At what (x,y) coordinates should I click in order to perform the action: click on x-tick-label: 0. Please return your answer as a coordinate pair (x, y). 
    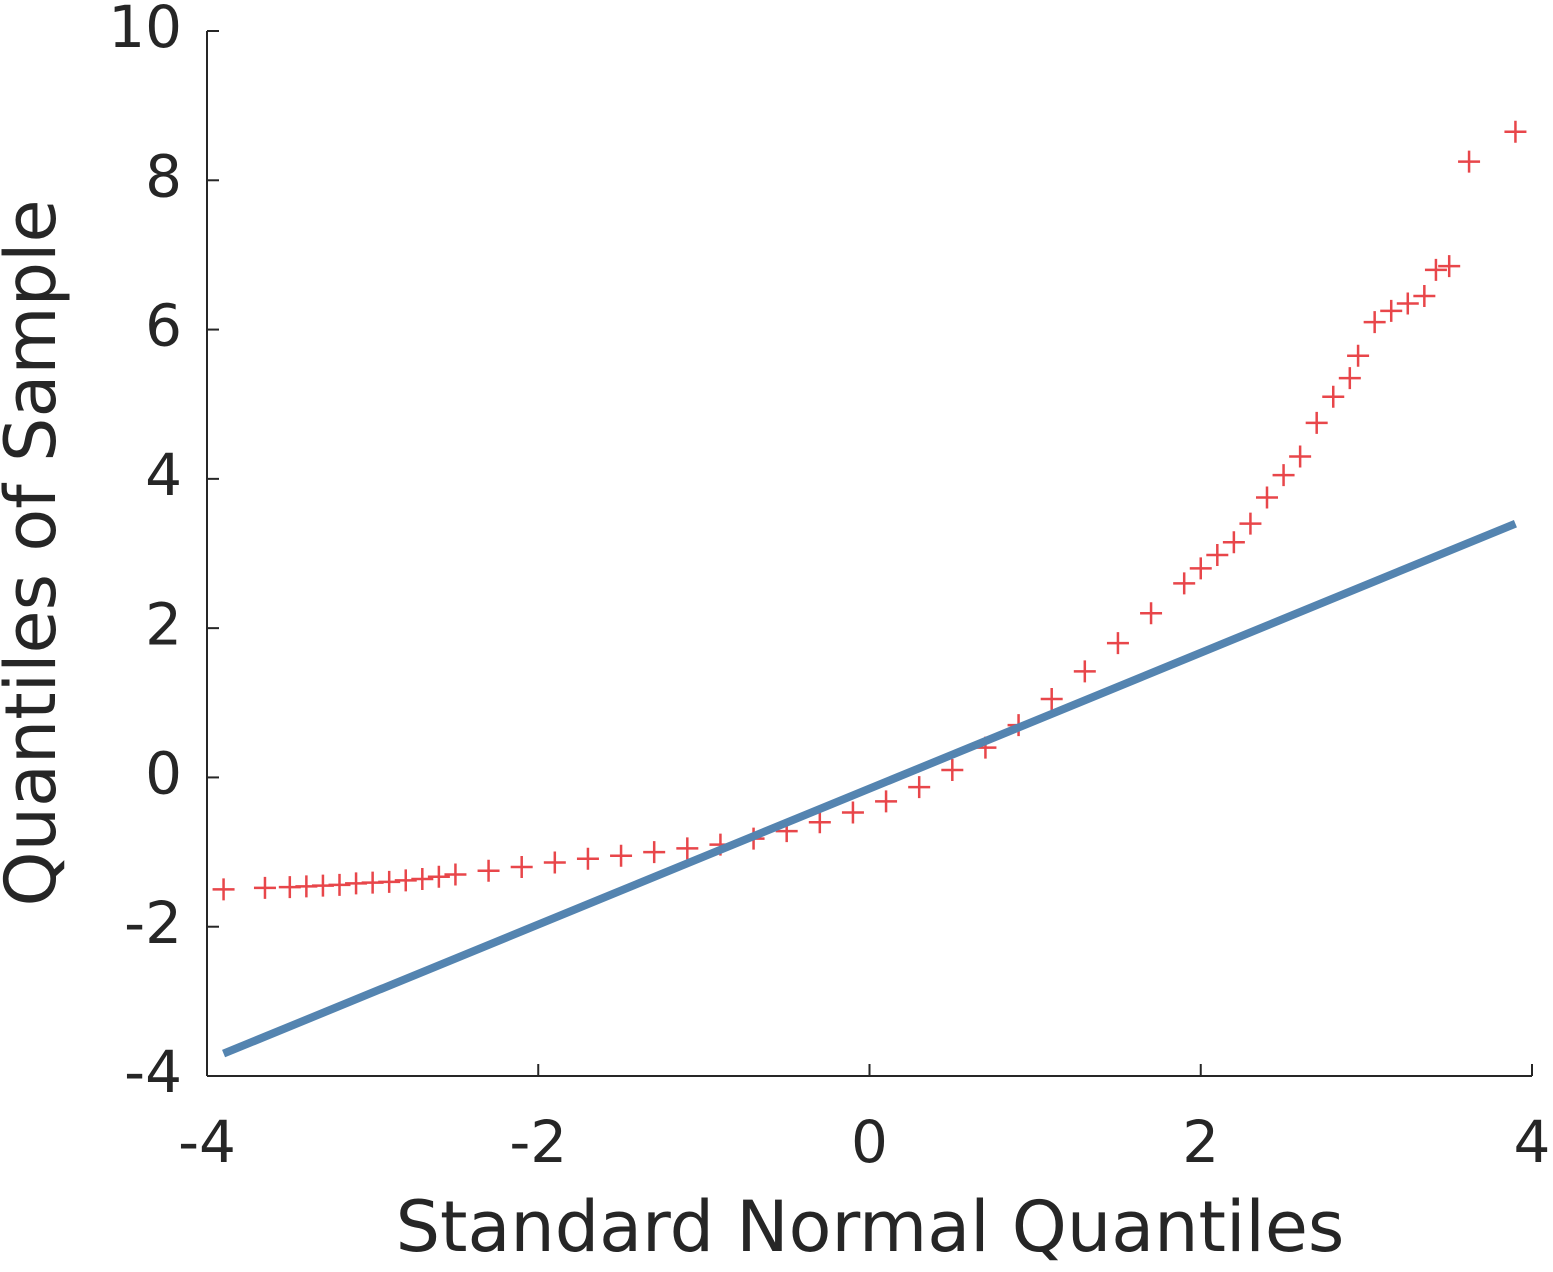
    Looking at the image, I should click on (869, 1142).